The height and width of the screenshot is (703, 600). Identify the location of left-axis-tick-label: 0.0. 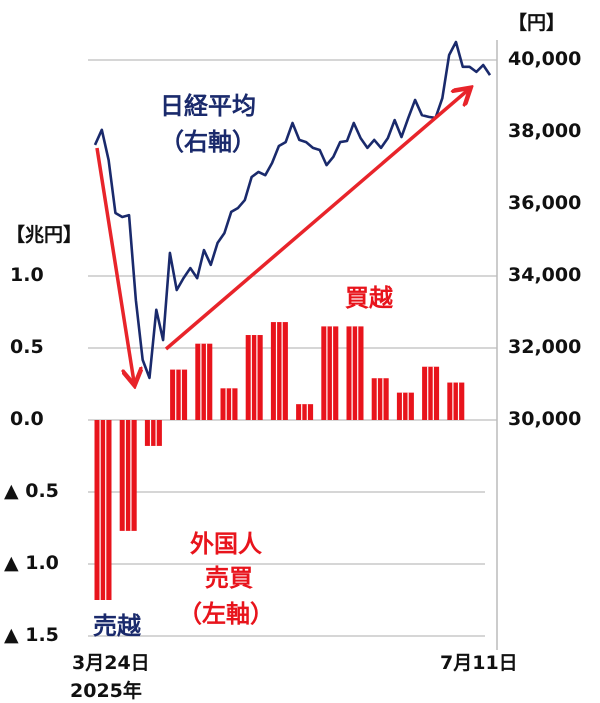
(27, 419).